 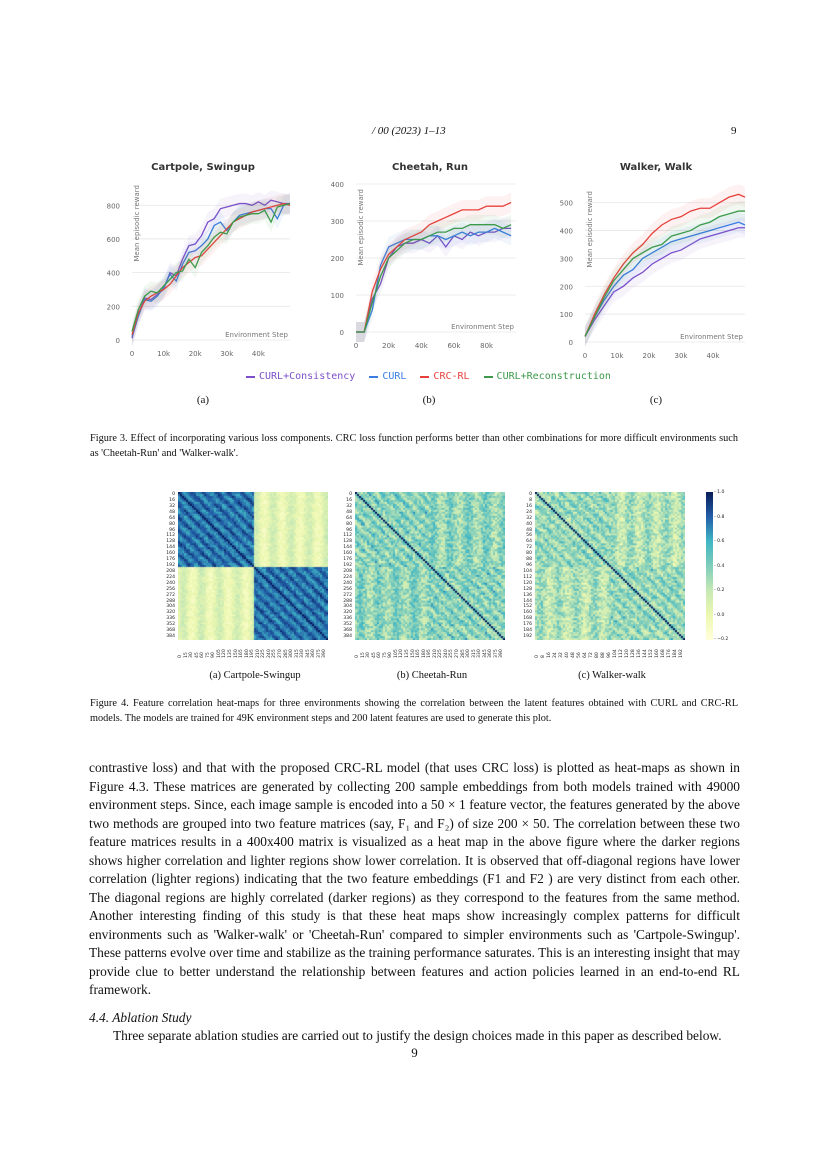 I want to click on x-tick-label: 20k, so click(x=650, y=356).